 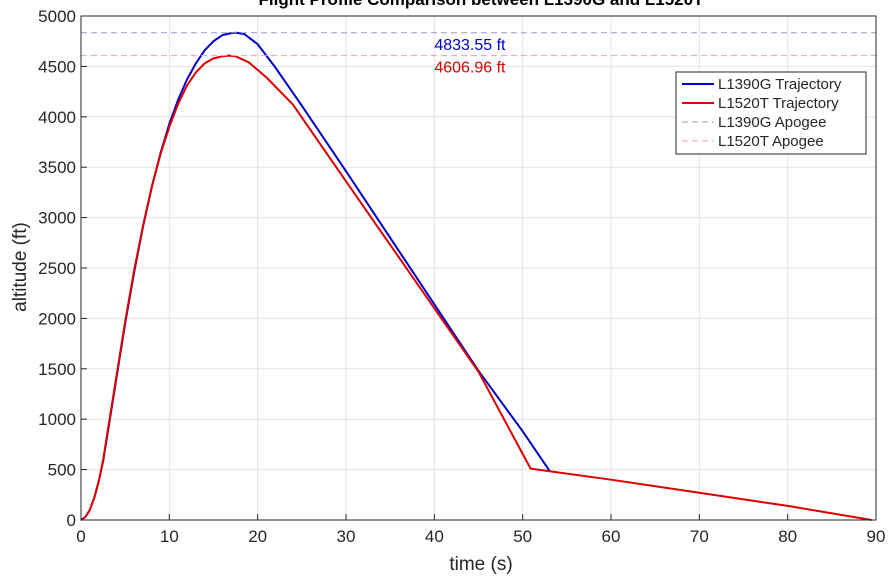 I want to click on legend-label-l1390g-apogee: L1390G Apogee, so click(x=772, y=122).